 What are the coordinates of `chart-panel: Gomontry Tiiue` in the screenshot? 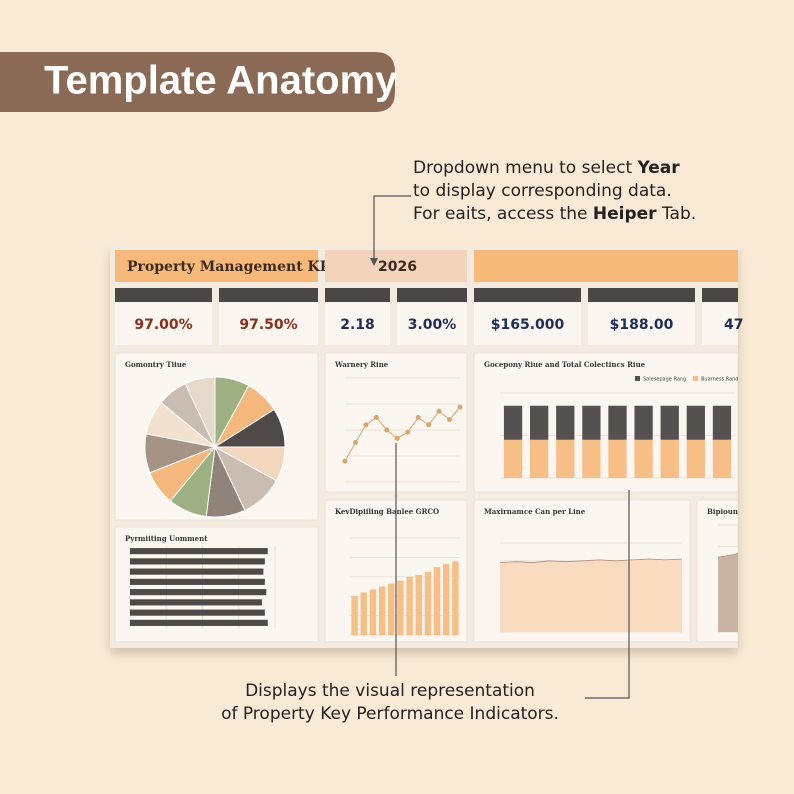 It's located at (216, 436).